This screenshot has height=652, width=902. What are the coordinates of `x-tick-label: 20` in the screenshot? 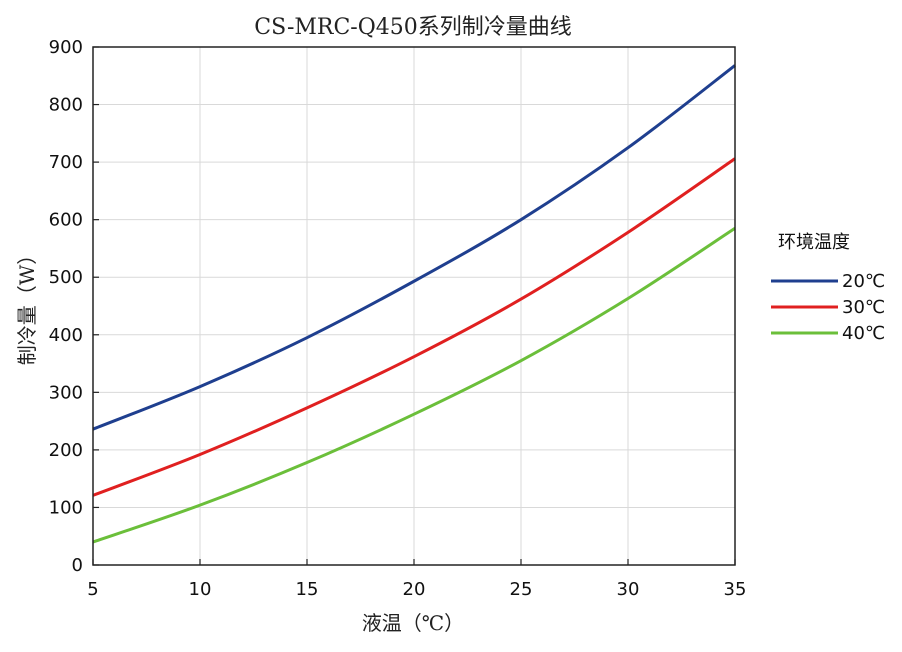 It's located at (414, 589).